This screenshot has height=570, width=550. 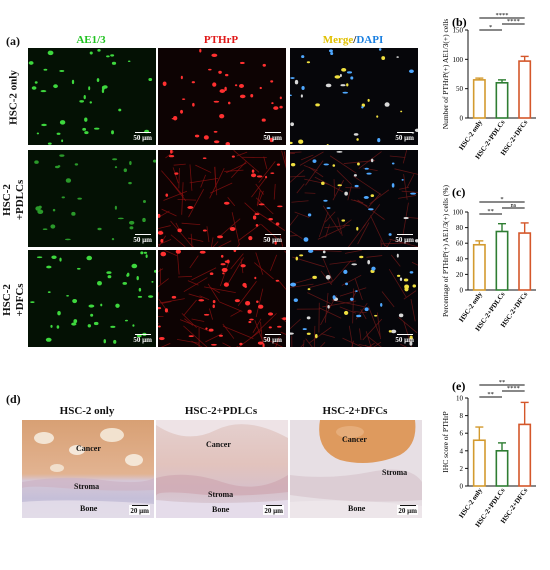 I want to click on fluorescence-image-r1-c3: 50 µm, so click(x=354, y=96).